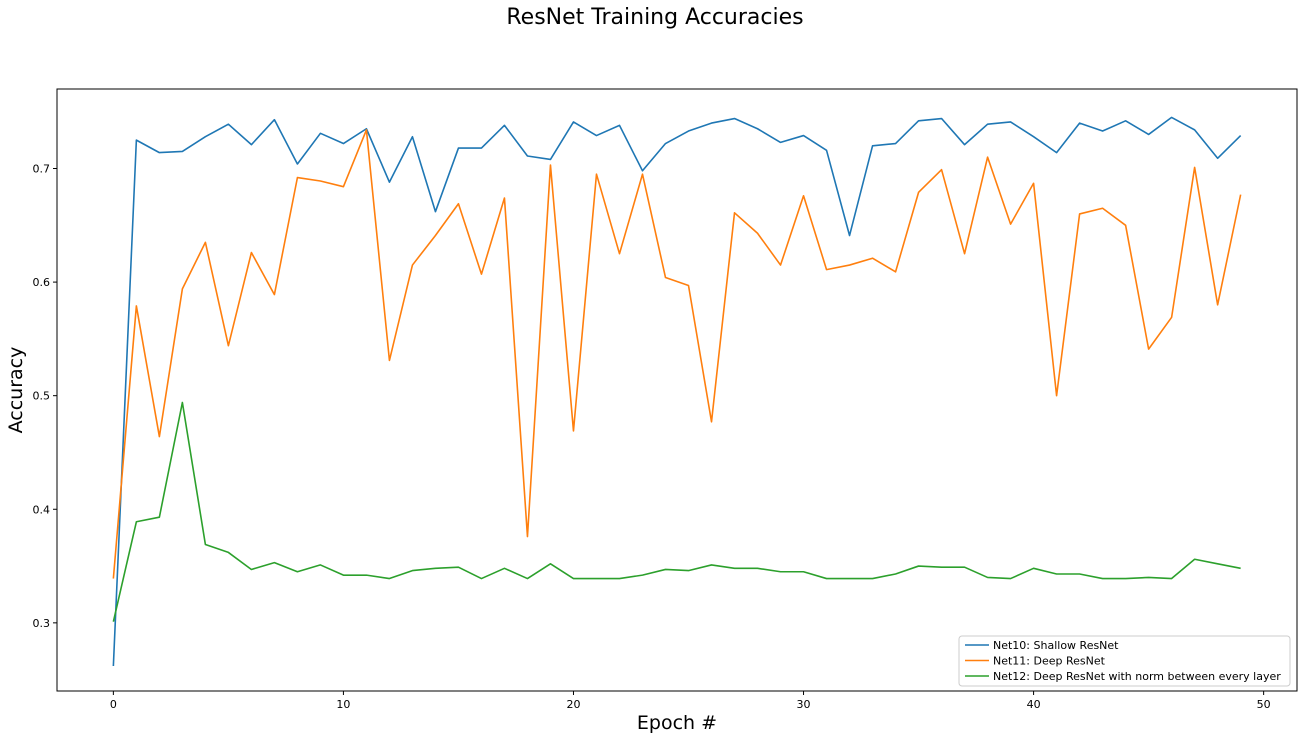 Image resolution: width=1303 pixels, height=741 pixels. Describe the element at coordinates (1049, 661) in the screenshot. I see `legend-label: Net11: Deep ResNet` at that location.